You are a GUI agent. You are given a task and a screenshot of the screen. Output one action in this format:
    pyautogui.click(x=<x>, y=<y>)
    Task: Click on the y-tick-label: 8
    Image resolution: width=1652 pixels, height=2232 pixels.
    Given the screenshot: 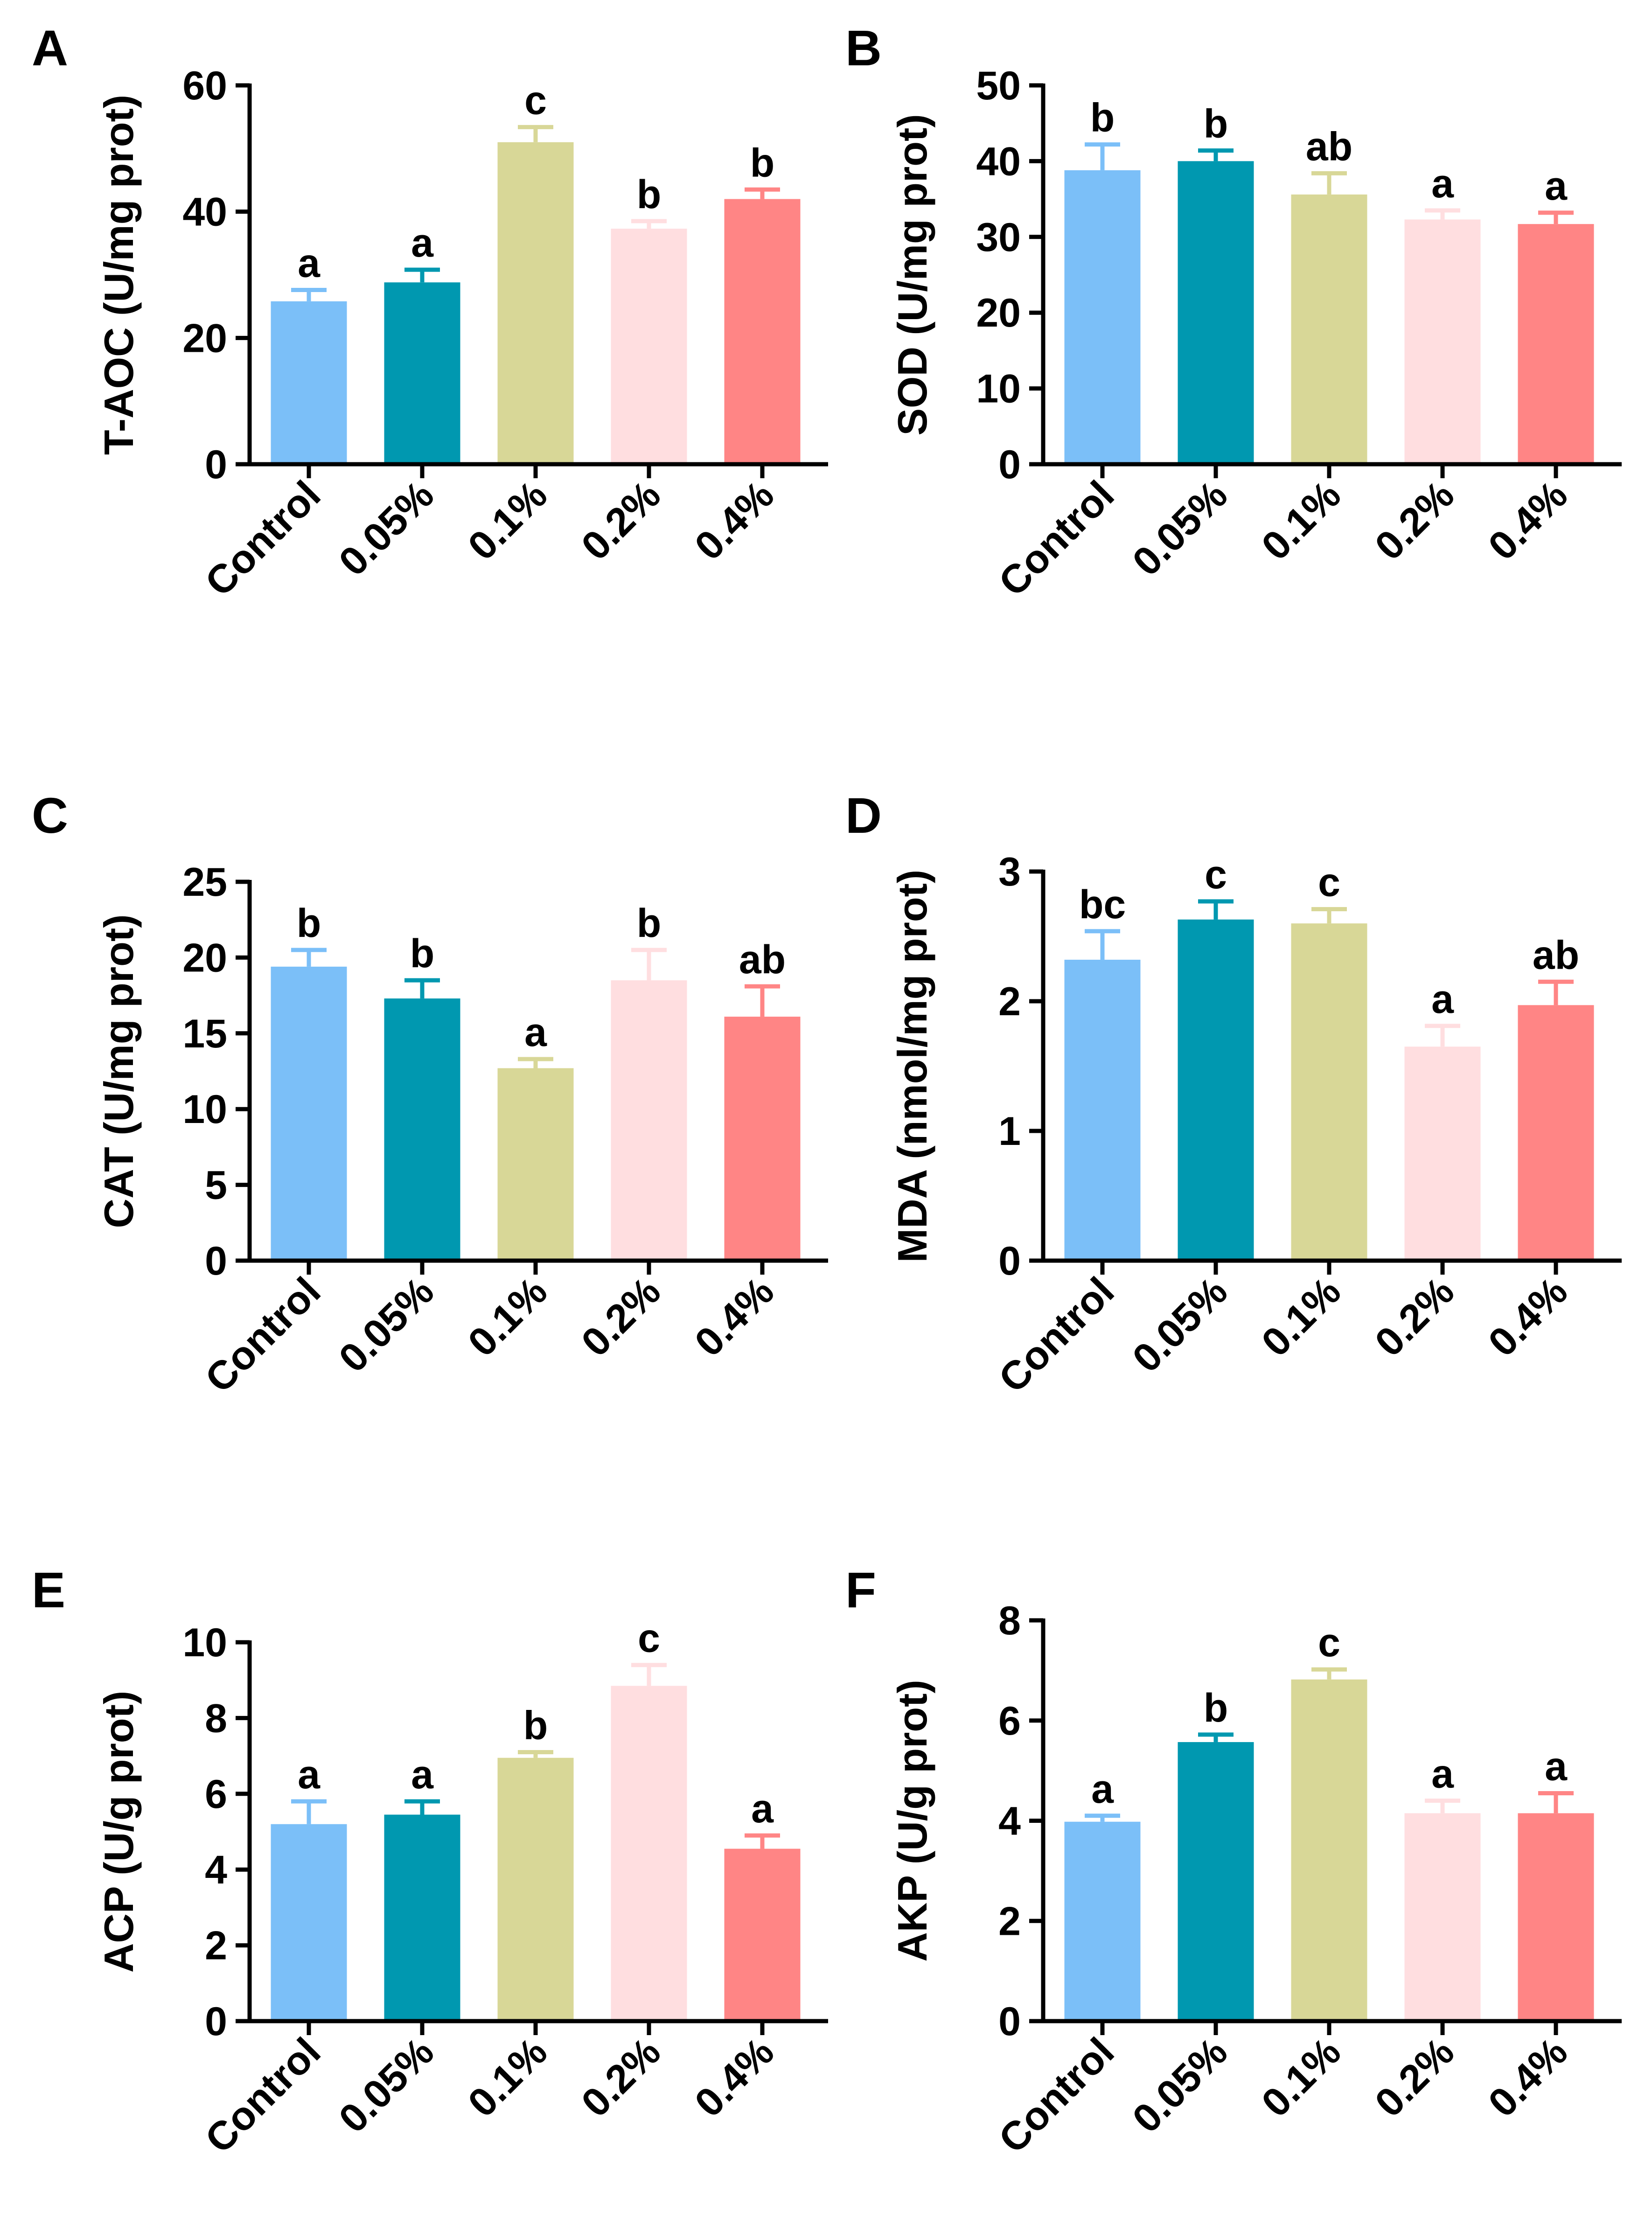 What is the action you would take?
    pyautogui.click(x=1010, y=1620)
    